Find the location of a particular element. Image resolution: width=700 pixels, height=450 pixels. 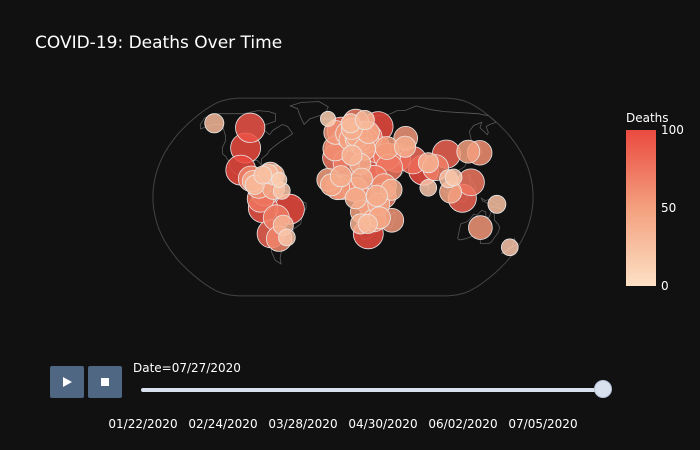

play-button is located at coordinates (67, 382).